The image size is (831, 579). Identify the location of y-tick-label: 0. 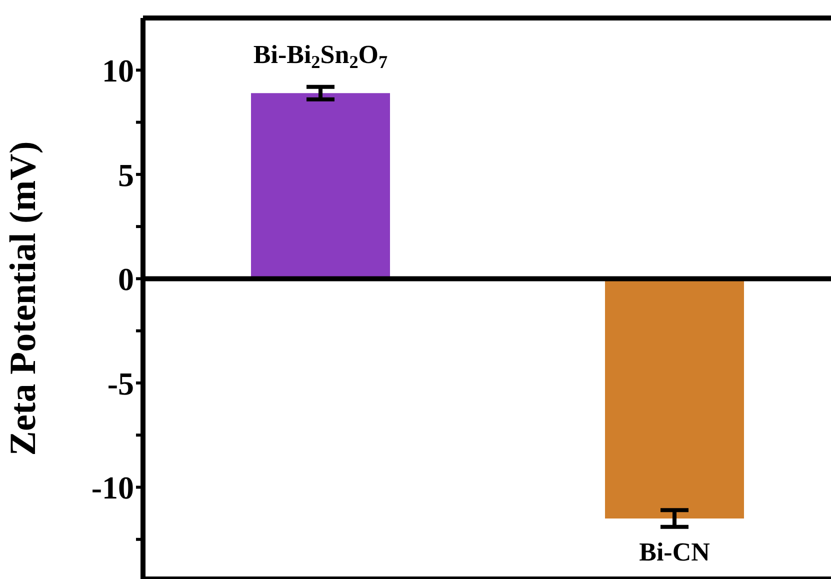
(126, 279).